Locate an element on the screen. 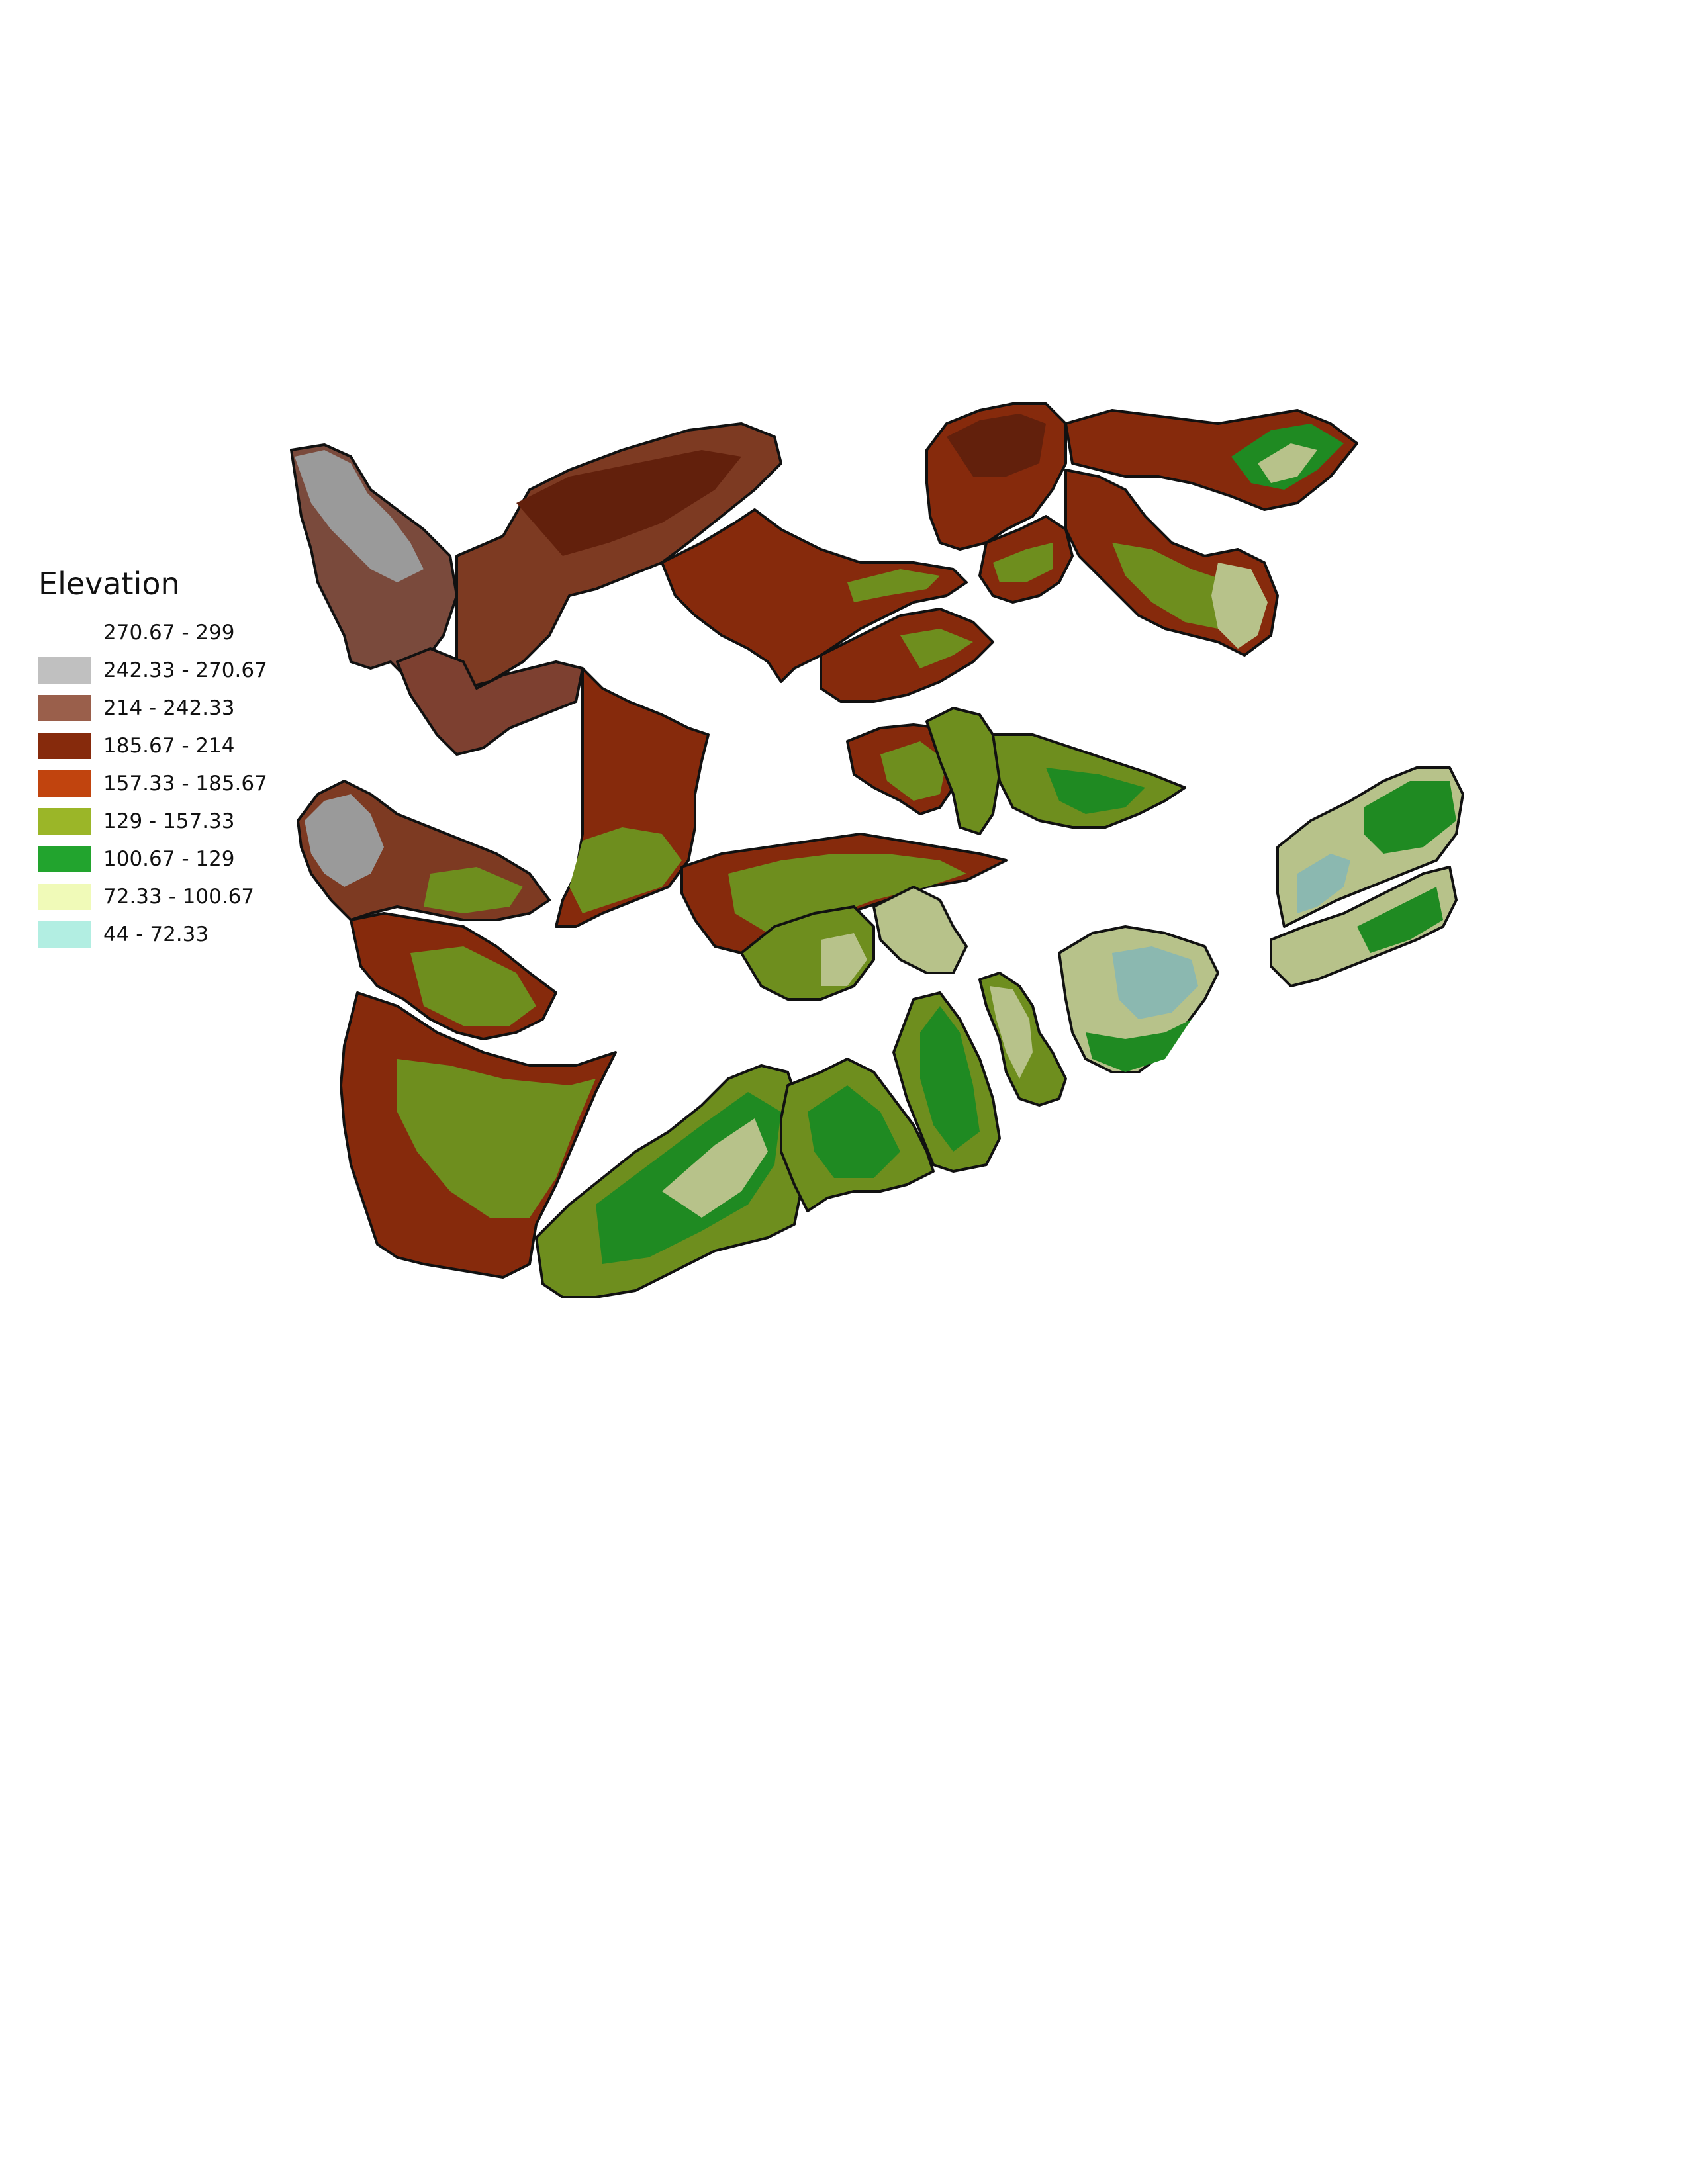  terrain-green-center-right is located at coordinates (1095, 791).